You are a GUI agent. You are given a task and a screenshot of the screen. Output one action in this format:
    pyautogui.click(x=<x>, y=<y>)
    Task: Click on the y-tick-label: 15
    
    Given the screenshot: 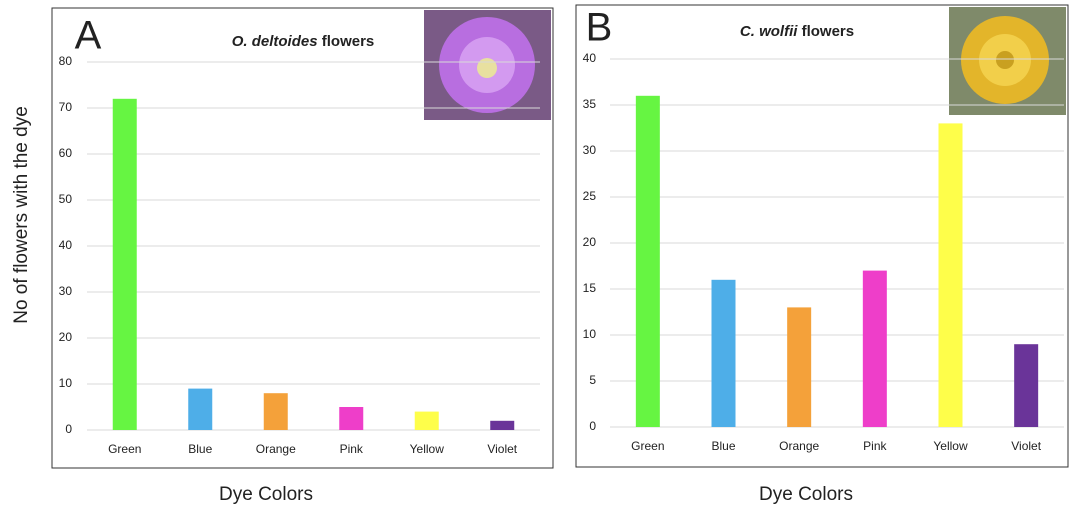 What is the action you would take?
    pyautogui.click(x=590, y=288)
    